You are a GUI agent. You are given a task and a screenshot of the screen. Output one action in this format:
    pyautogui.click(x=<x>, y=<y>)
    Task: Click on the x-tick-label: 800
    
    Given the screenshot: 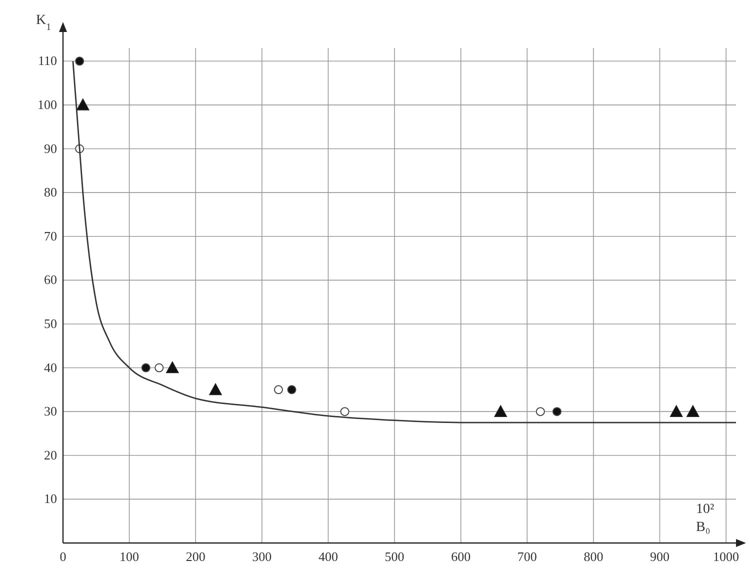 What is the action you would take?
    pyautogui.click(x=594, y=556)
    